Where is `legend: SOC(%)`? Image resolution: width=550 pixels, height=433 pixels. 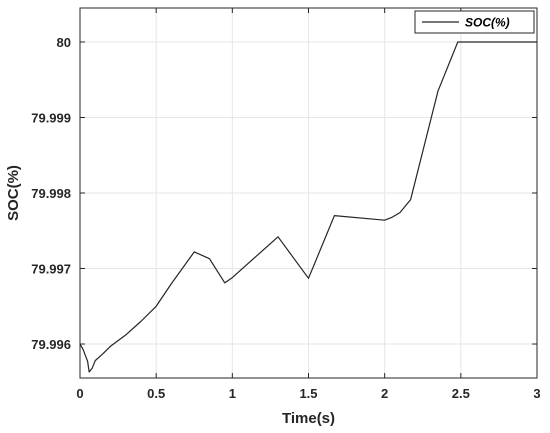 legend: SOC(%) is located at coordinates (474, 22).